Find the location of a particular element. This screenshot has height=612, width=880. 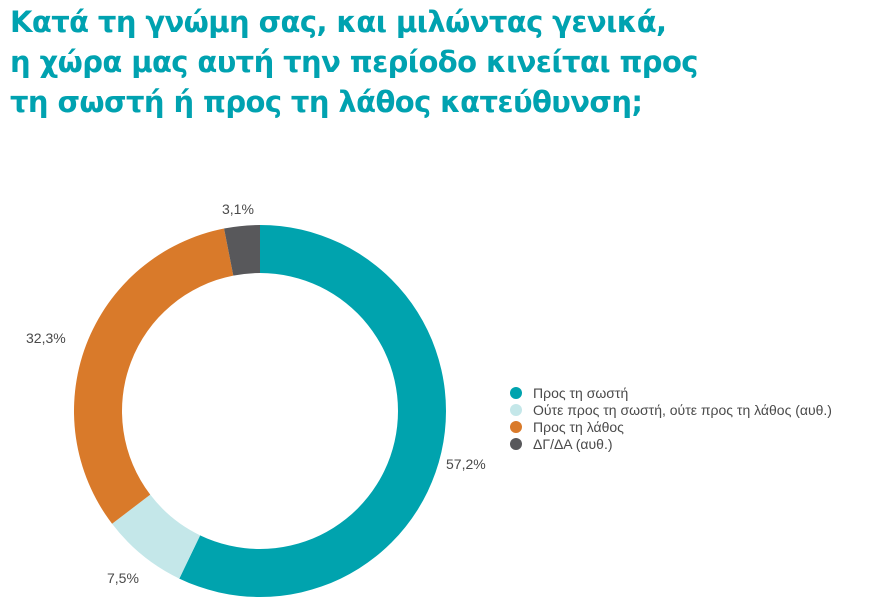

data-label-wrong: 32,3% is located at coordinates (46, 338).